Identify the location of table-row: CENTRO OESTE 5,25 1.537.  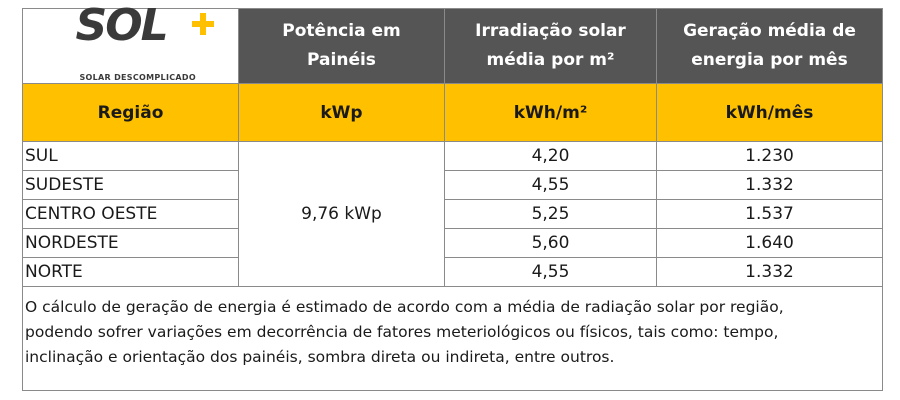
(452, 214).